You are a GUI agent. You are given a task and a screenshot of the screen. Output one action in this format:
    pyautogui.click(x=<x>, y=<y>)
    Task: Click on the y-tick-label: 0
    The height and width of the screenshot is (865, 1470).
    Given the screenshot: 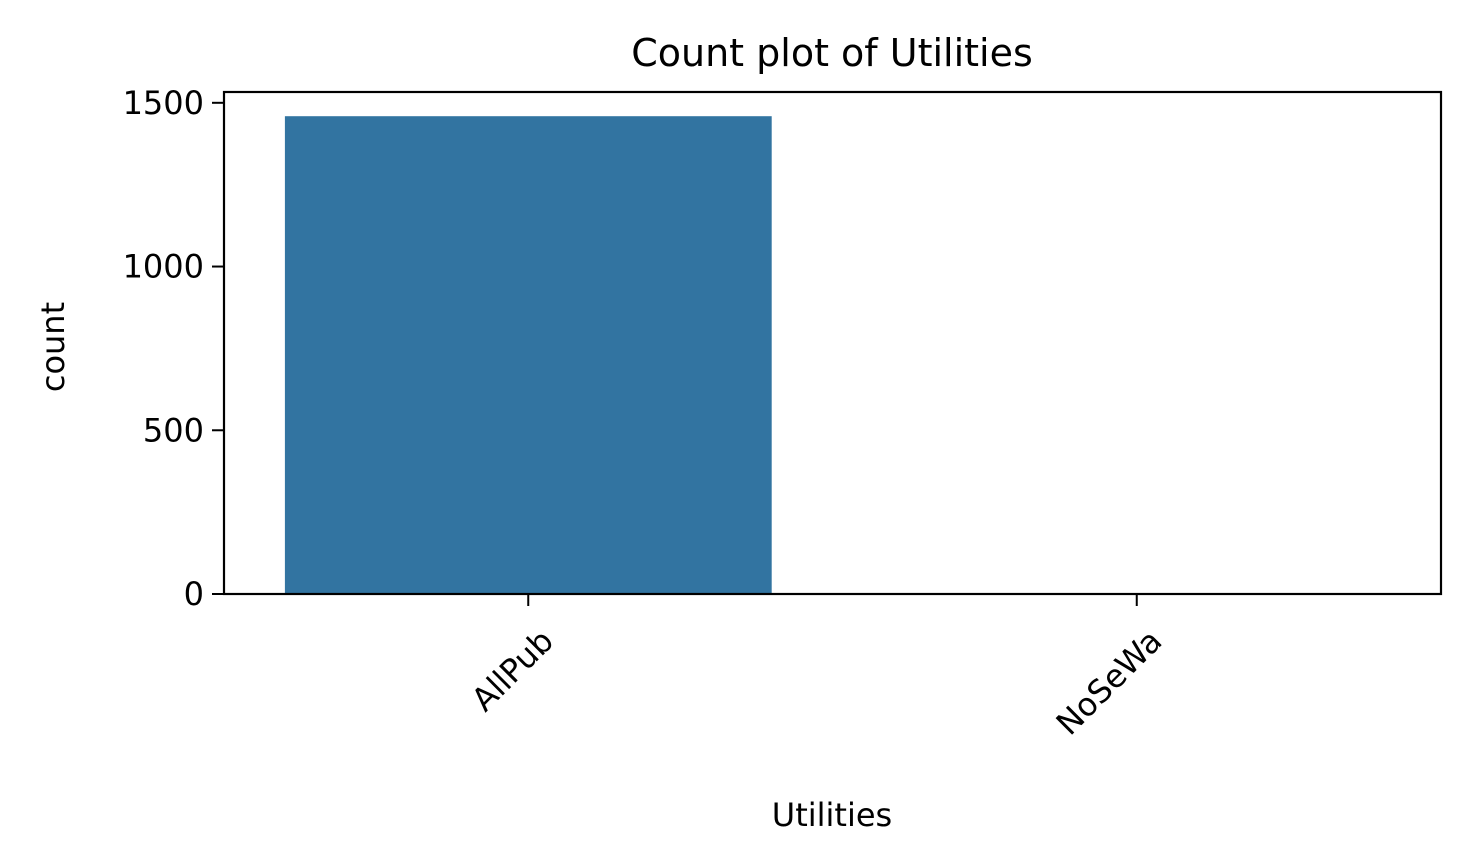 What is the action you would take?
    pyautogui.click(x=194, y=594)
    